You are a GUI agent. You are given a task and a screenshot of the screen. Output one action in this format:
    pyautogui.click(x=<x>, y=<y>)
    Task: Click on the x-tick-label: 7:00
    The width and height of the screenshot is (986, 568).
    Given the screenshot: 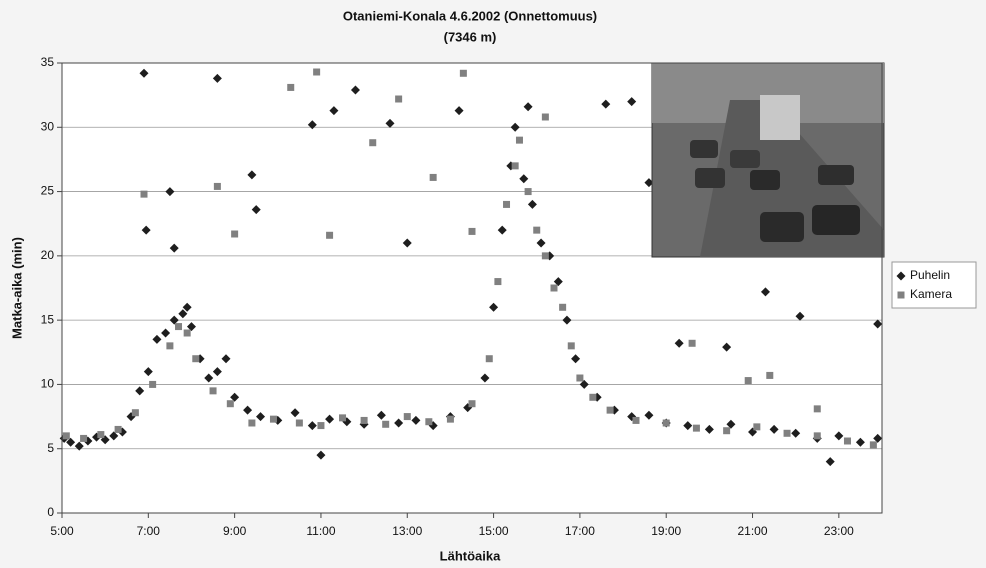 What is the action you would take?
    pyautogui.click(x=149, y=531)
    